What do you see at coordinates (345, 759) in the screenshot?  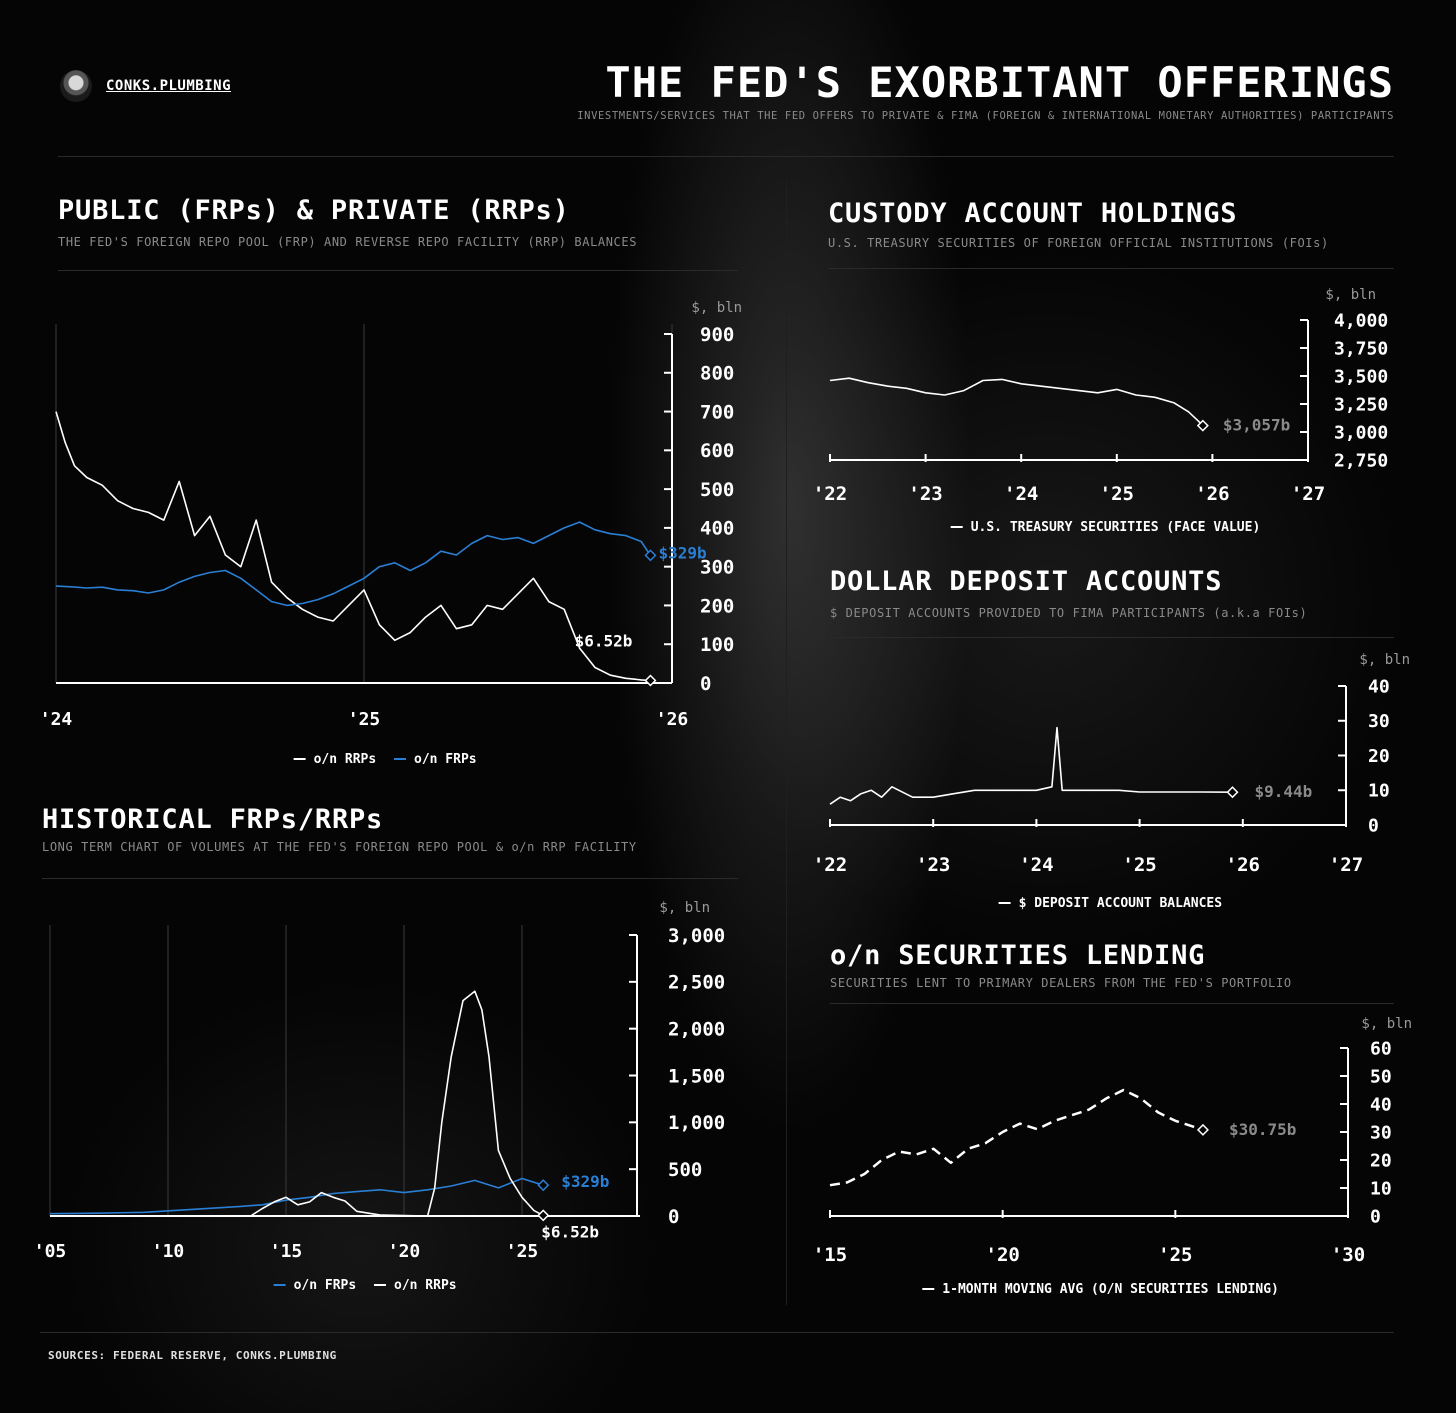 I see `legend-label-0: o/n RRPs` at bounding box center [345, 759].